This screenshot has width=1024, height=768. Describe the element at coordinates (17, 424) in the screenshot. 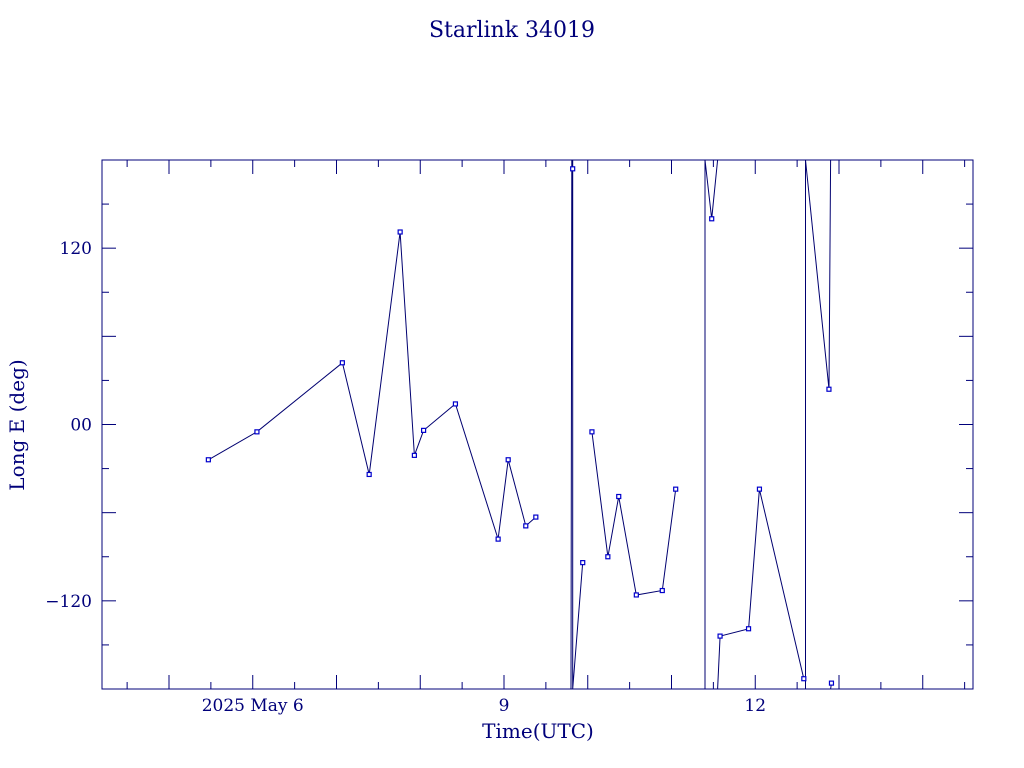

I see `y-axis-label: Long E (deg)` at that location.